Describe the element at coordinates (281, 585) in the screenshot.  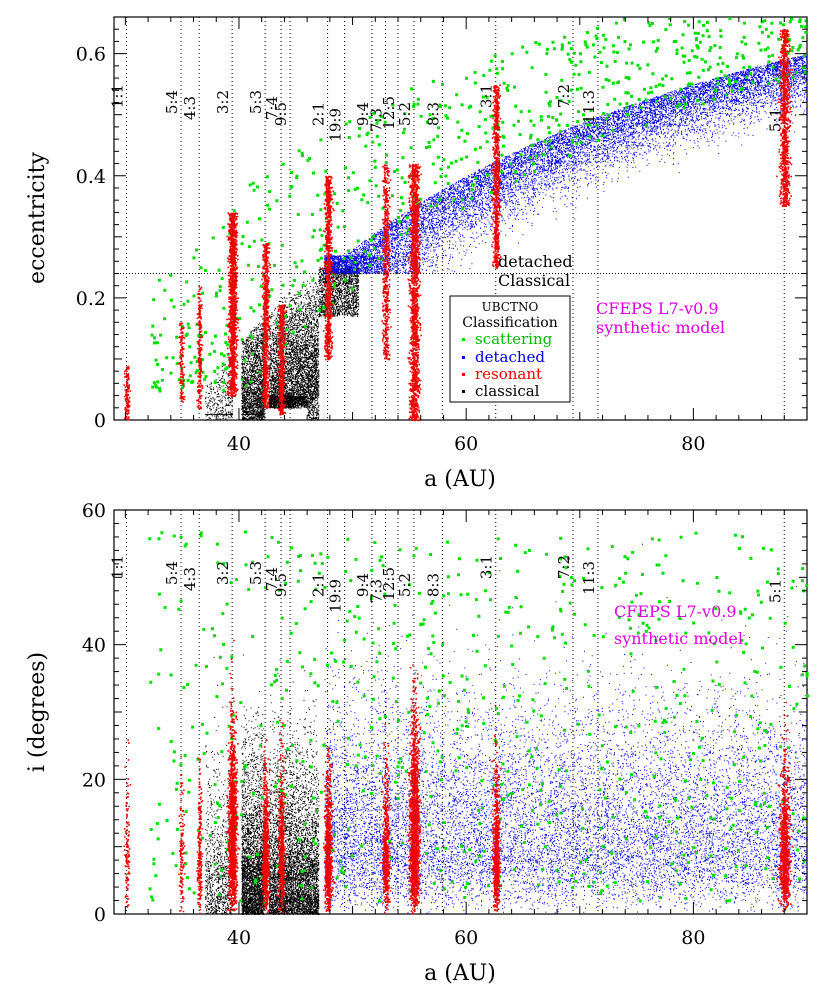
I see `bot-resonance-label: 9:5` at that location.